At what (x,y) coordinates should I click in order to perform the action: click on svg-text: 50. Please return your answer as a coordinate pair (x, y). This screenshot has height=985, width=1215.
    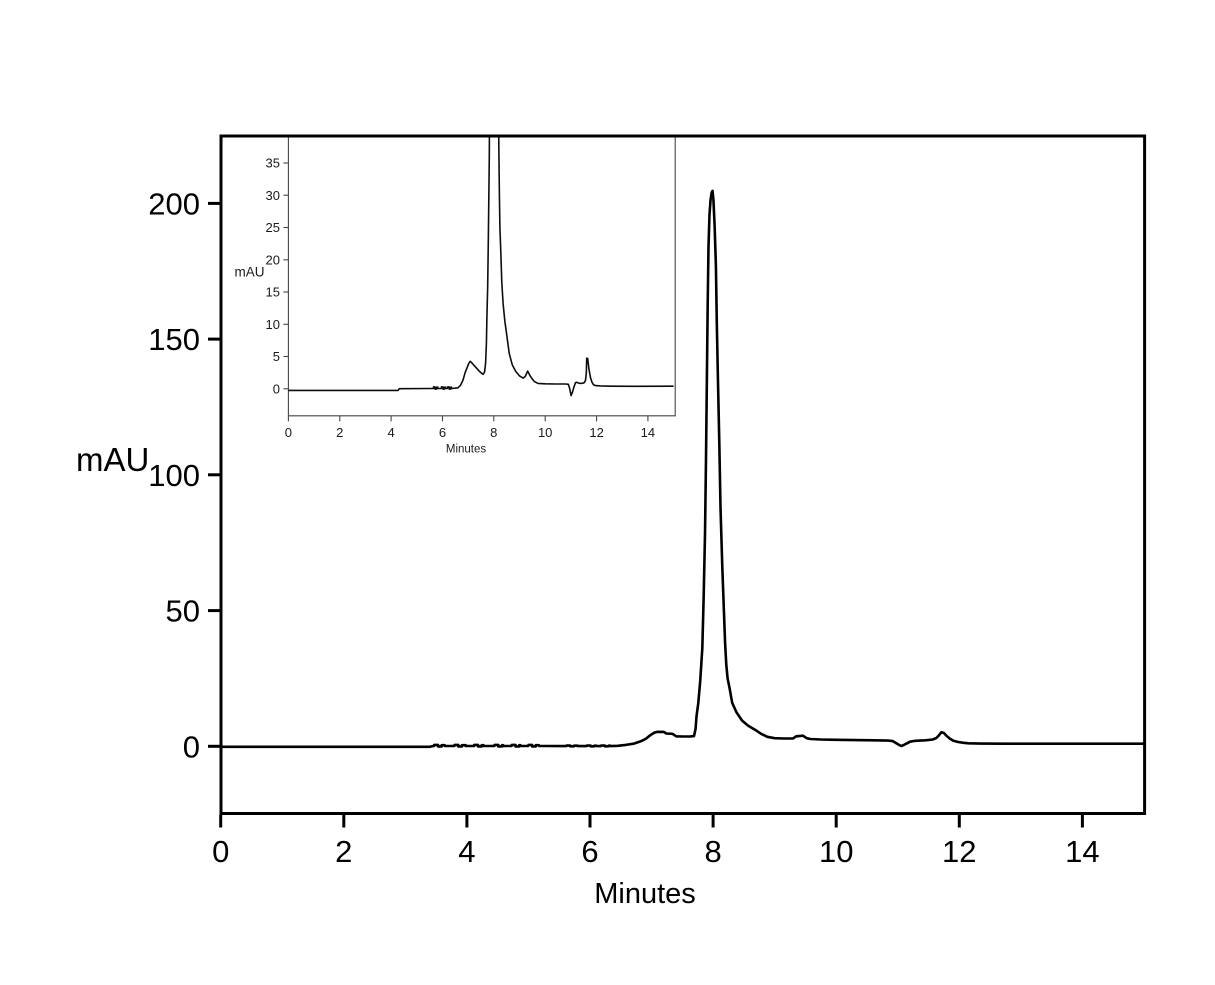
    Looking at the image, I should click on (183, 611).